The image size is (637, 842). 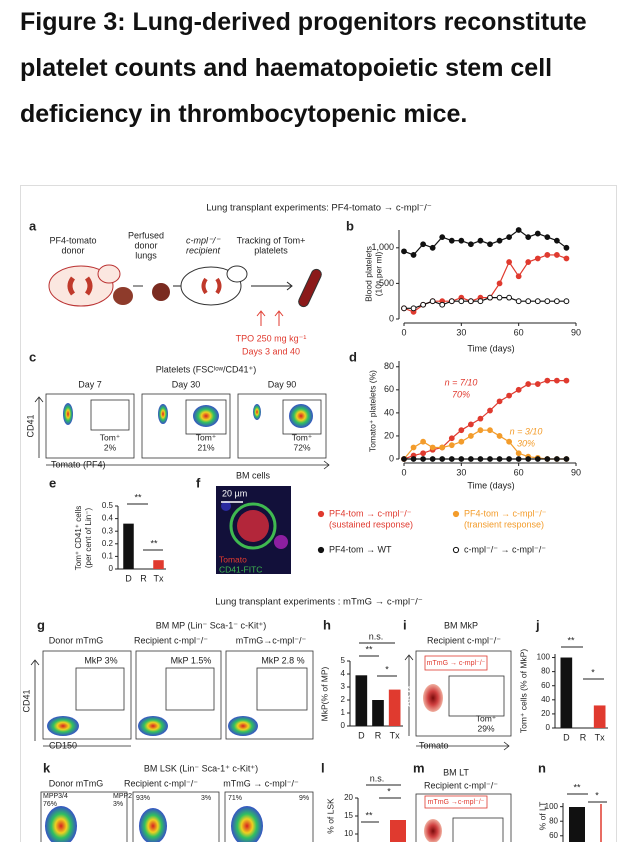 I want to click on x-tick-label: 60, so click(x=519, y=332).